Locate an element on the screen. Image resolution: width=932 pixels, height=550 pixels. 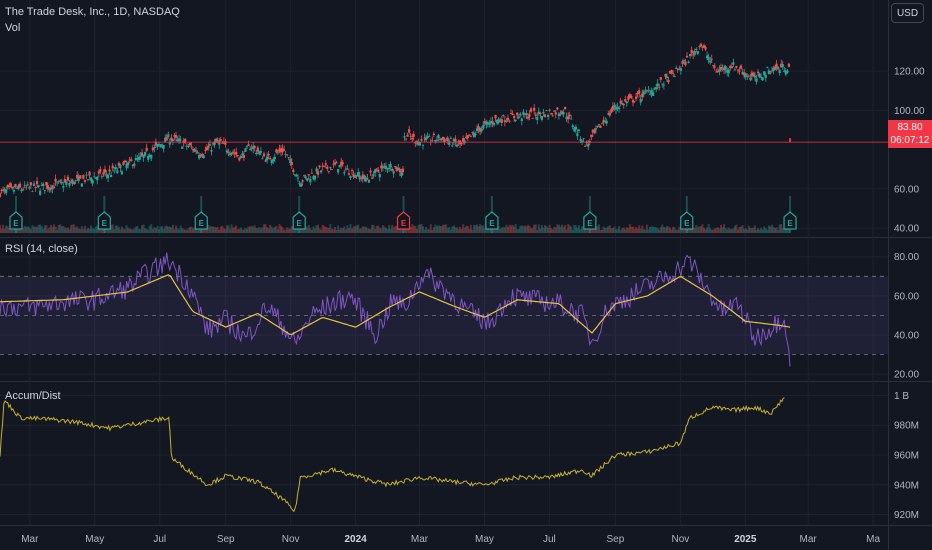
symbol-title: The Trade Desk, Inc., 1D, NASDAQ is located at coordinates (92, 12).